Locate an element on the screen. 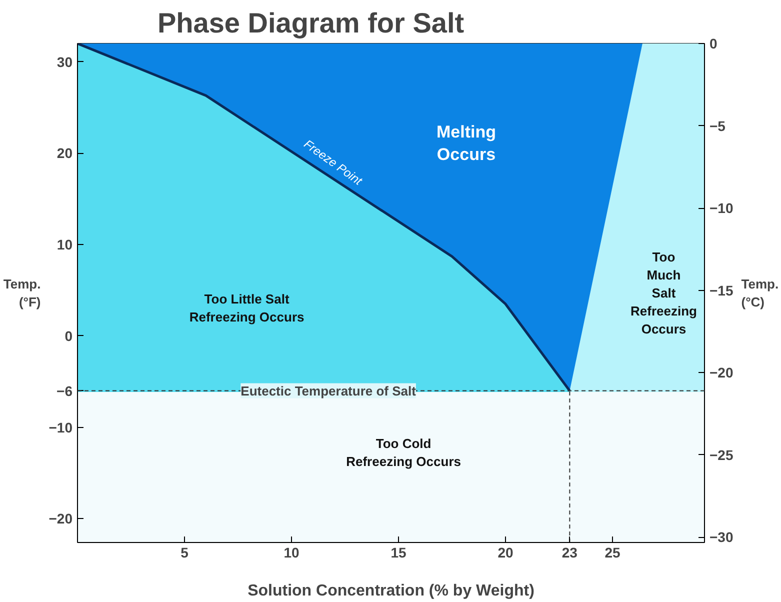 The height and width of the screenshot is (602, 781). annotation: Too Cold Refreezing Occurs is located at coordinates (403, 453).